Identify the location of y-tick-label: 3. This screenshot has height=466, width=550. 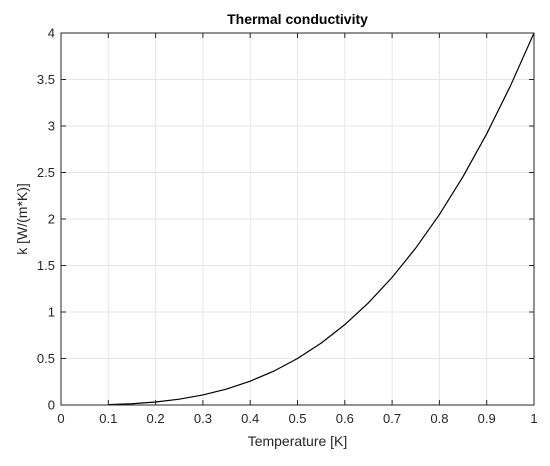
(51, 126).